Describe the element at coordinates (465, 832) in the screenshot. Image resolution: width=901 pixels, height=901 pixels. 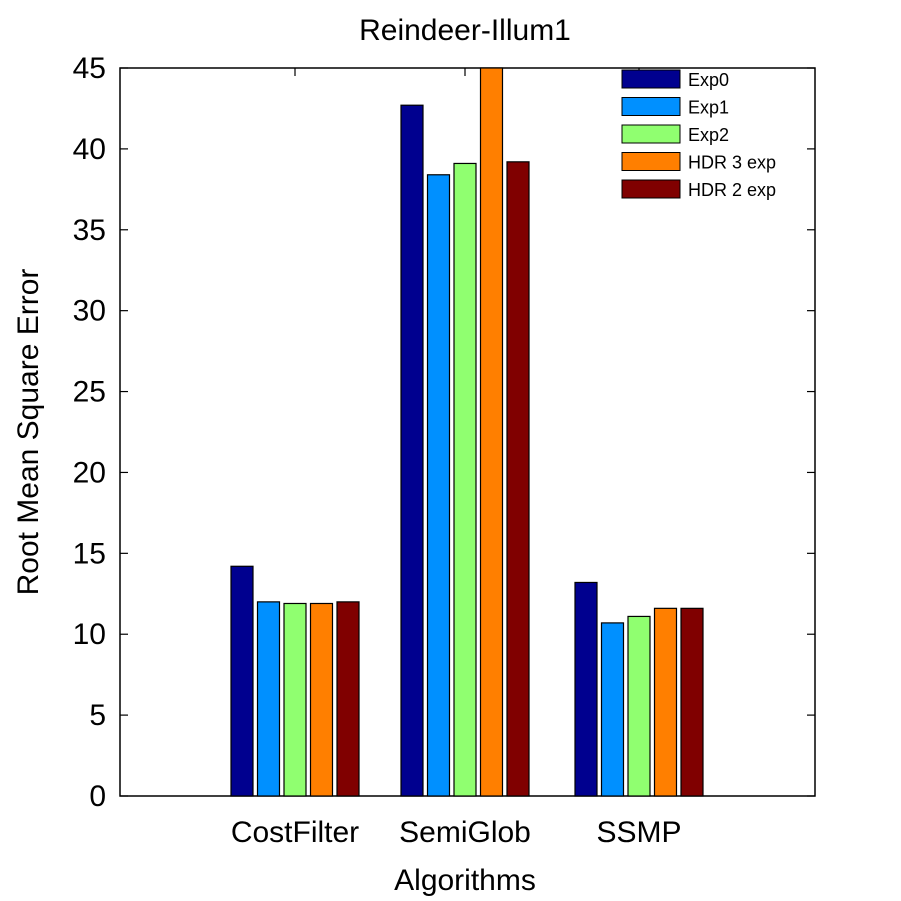
I see `x-tick-label: SemiGlob` at that location.